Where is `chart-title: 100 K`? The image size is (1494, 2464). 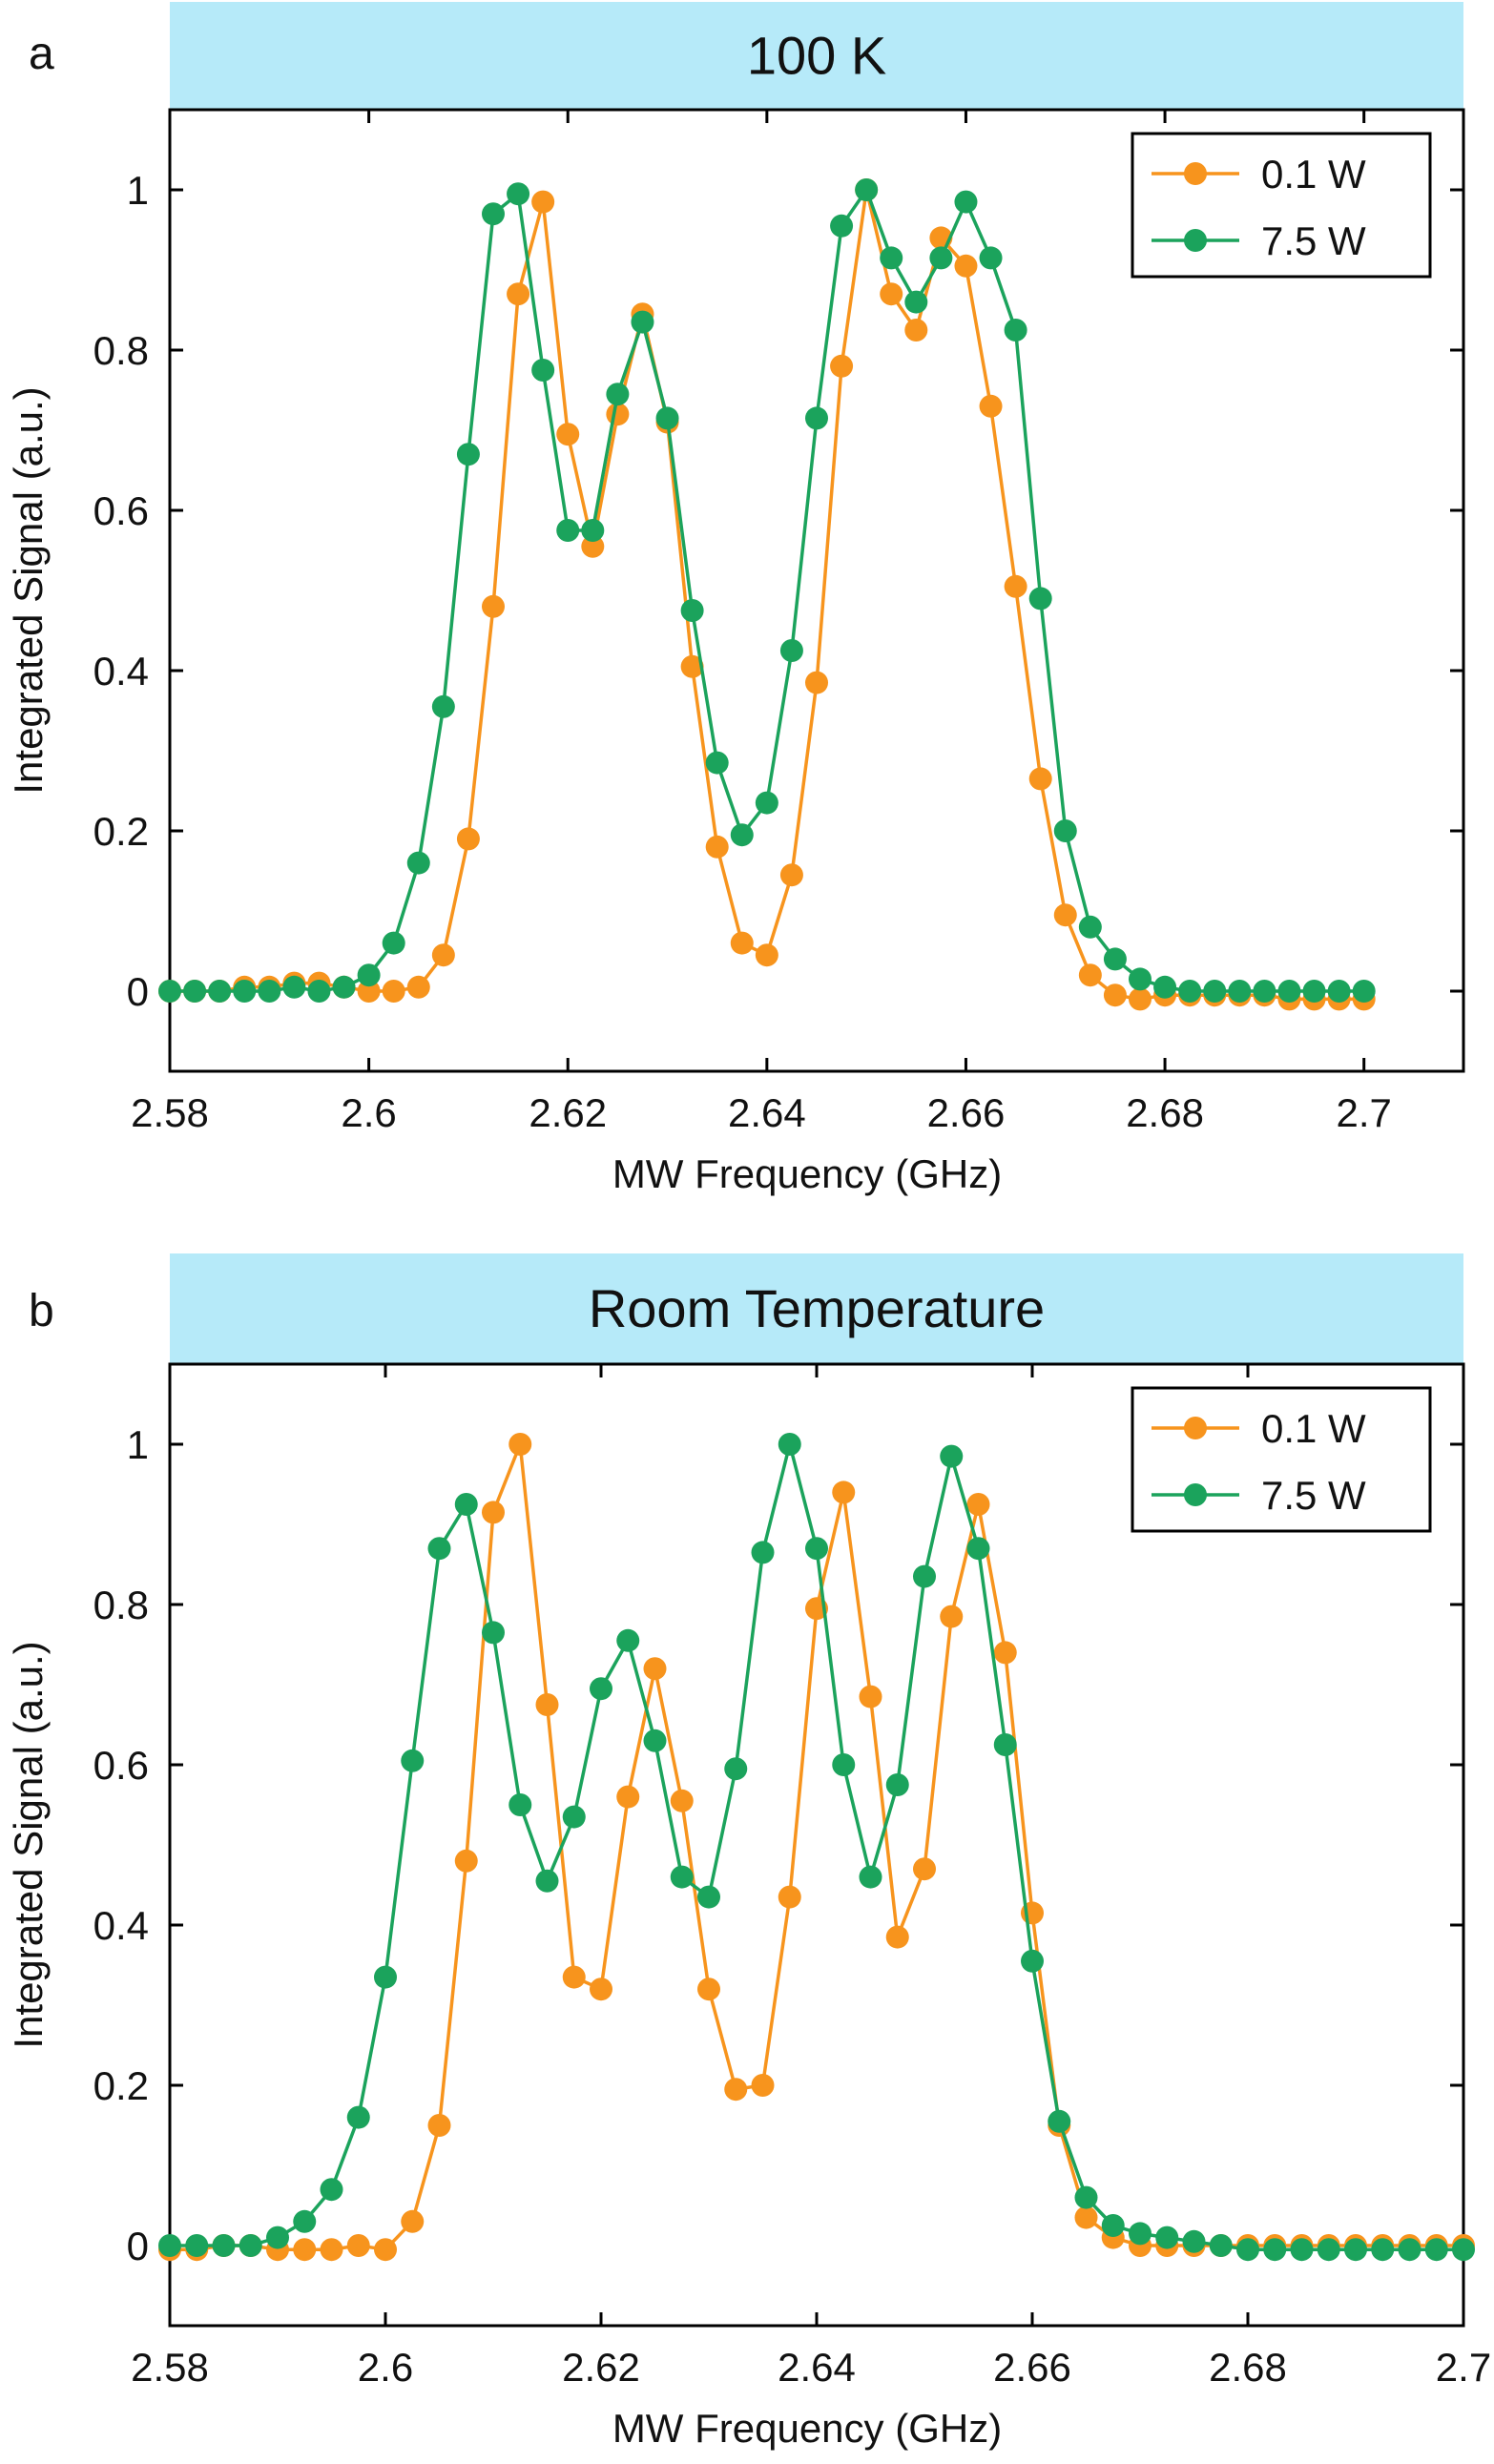 chart-title: 100 K is located at coordinates (816, 56).